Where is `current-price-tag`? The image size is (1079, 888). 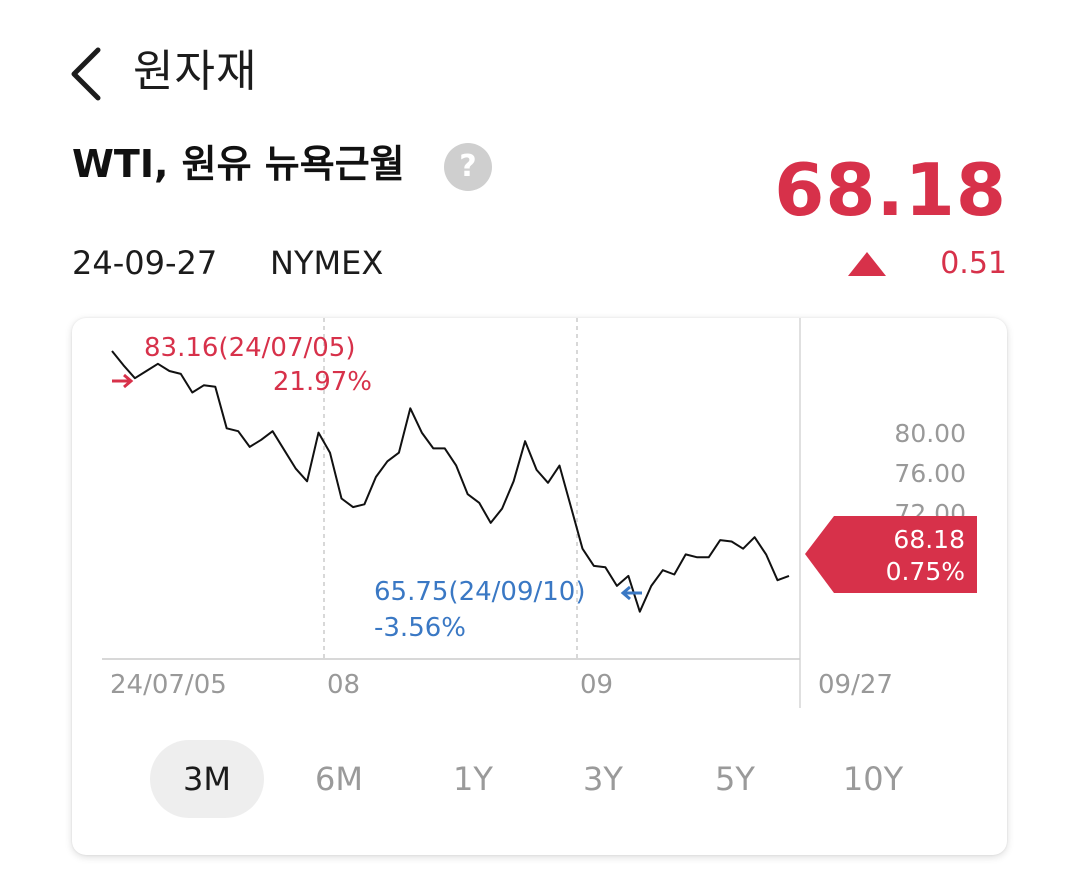 current-price-tag is located at coordinates (891, 554).